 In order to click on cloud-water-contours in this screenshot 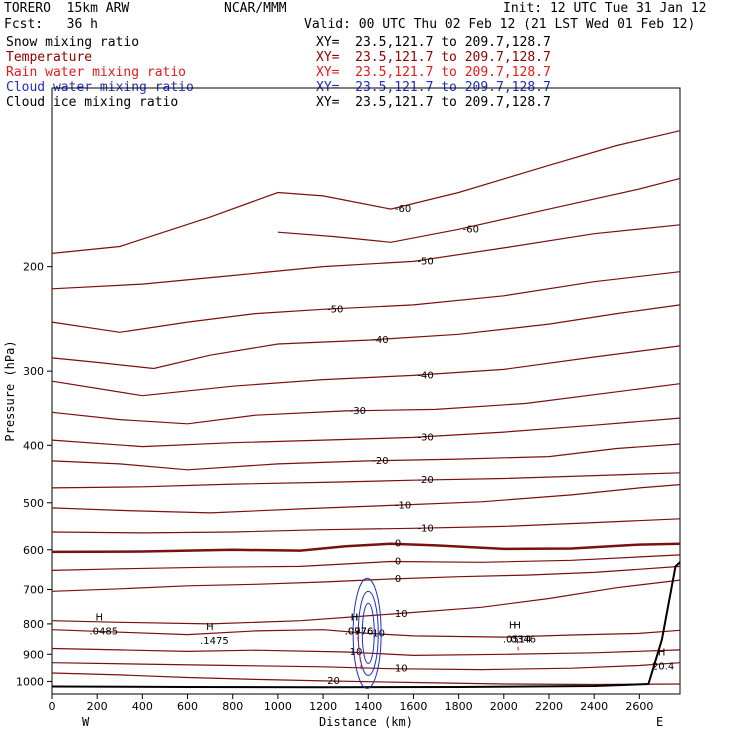, I will do `click(367, 633)`.